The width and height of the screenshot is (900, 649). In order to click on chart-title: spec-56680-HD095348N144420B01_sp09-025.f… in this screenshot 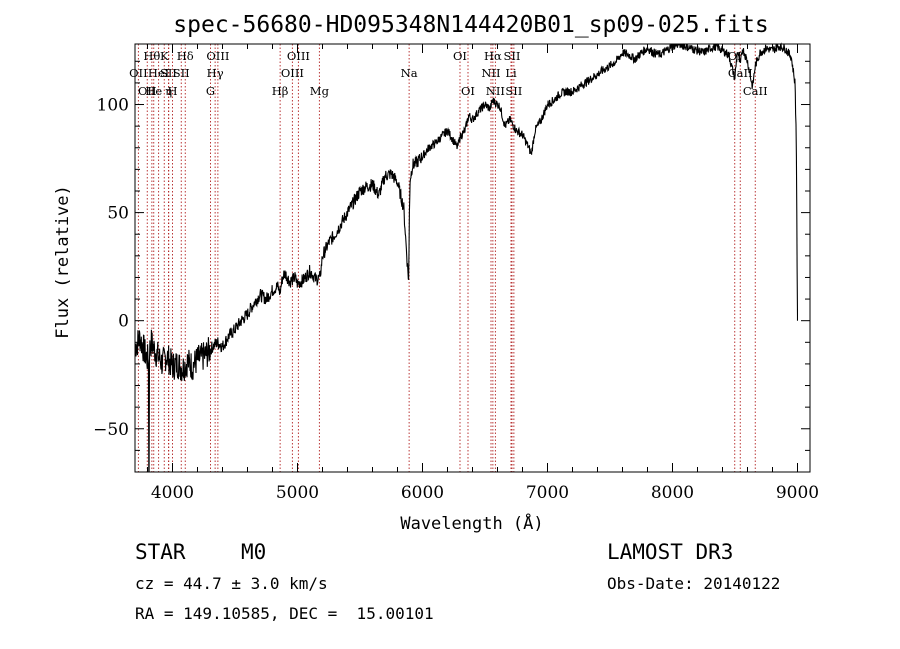, I will do `click(470, 25)`.